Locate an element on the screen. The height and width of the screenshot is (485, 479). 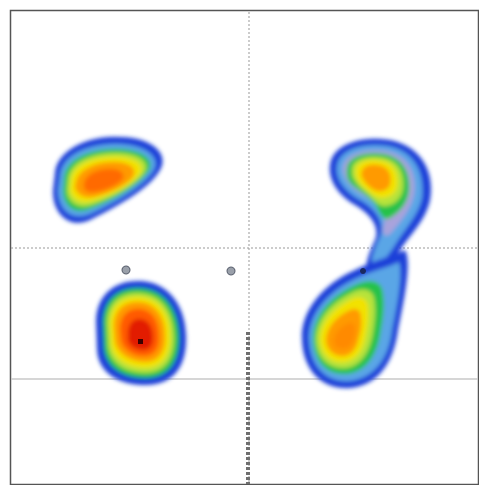
cluster-upper-right is located at coordinates (380, 206).